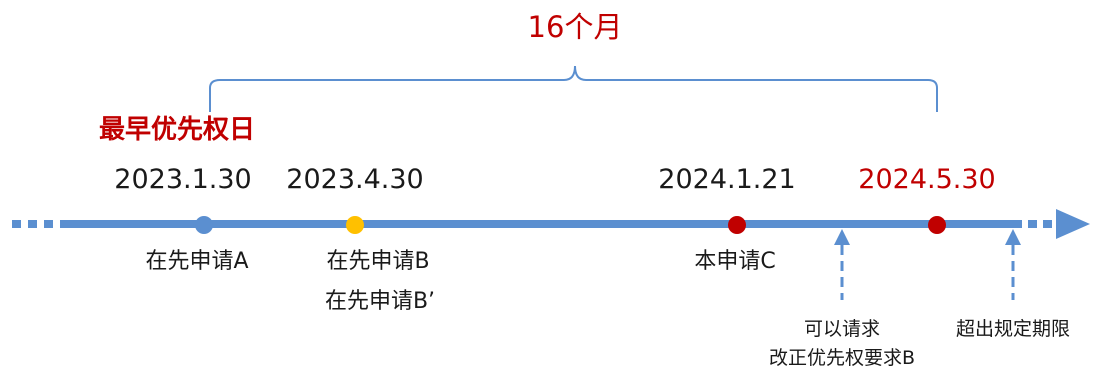 This screenshot has height=374, width=1100. I want to click on dot-application-c, so click(737, 225).